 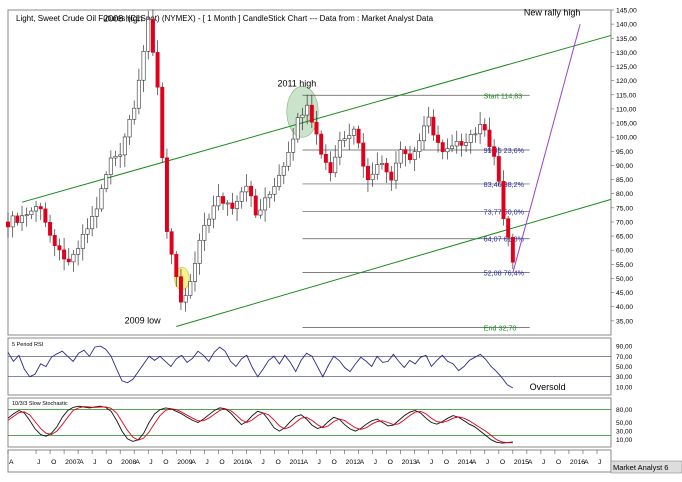 I want to click on time-tick-label: 2009, so click(x=184, y=462).